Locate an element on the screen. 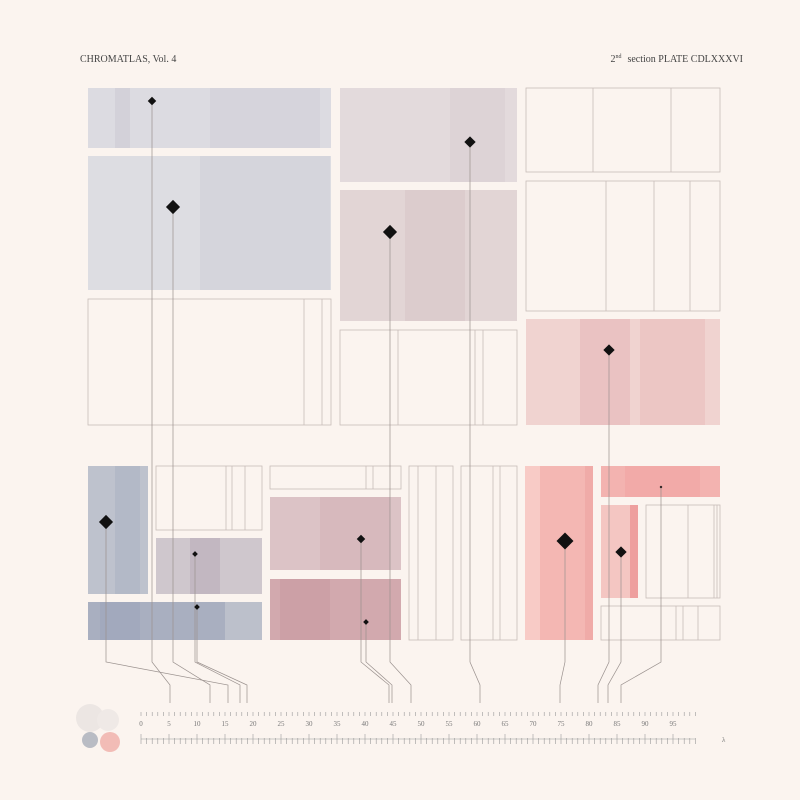  ruler-label: 50 is located at coordinates (422, 724).